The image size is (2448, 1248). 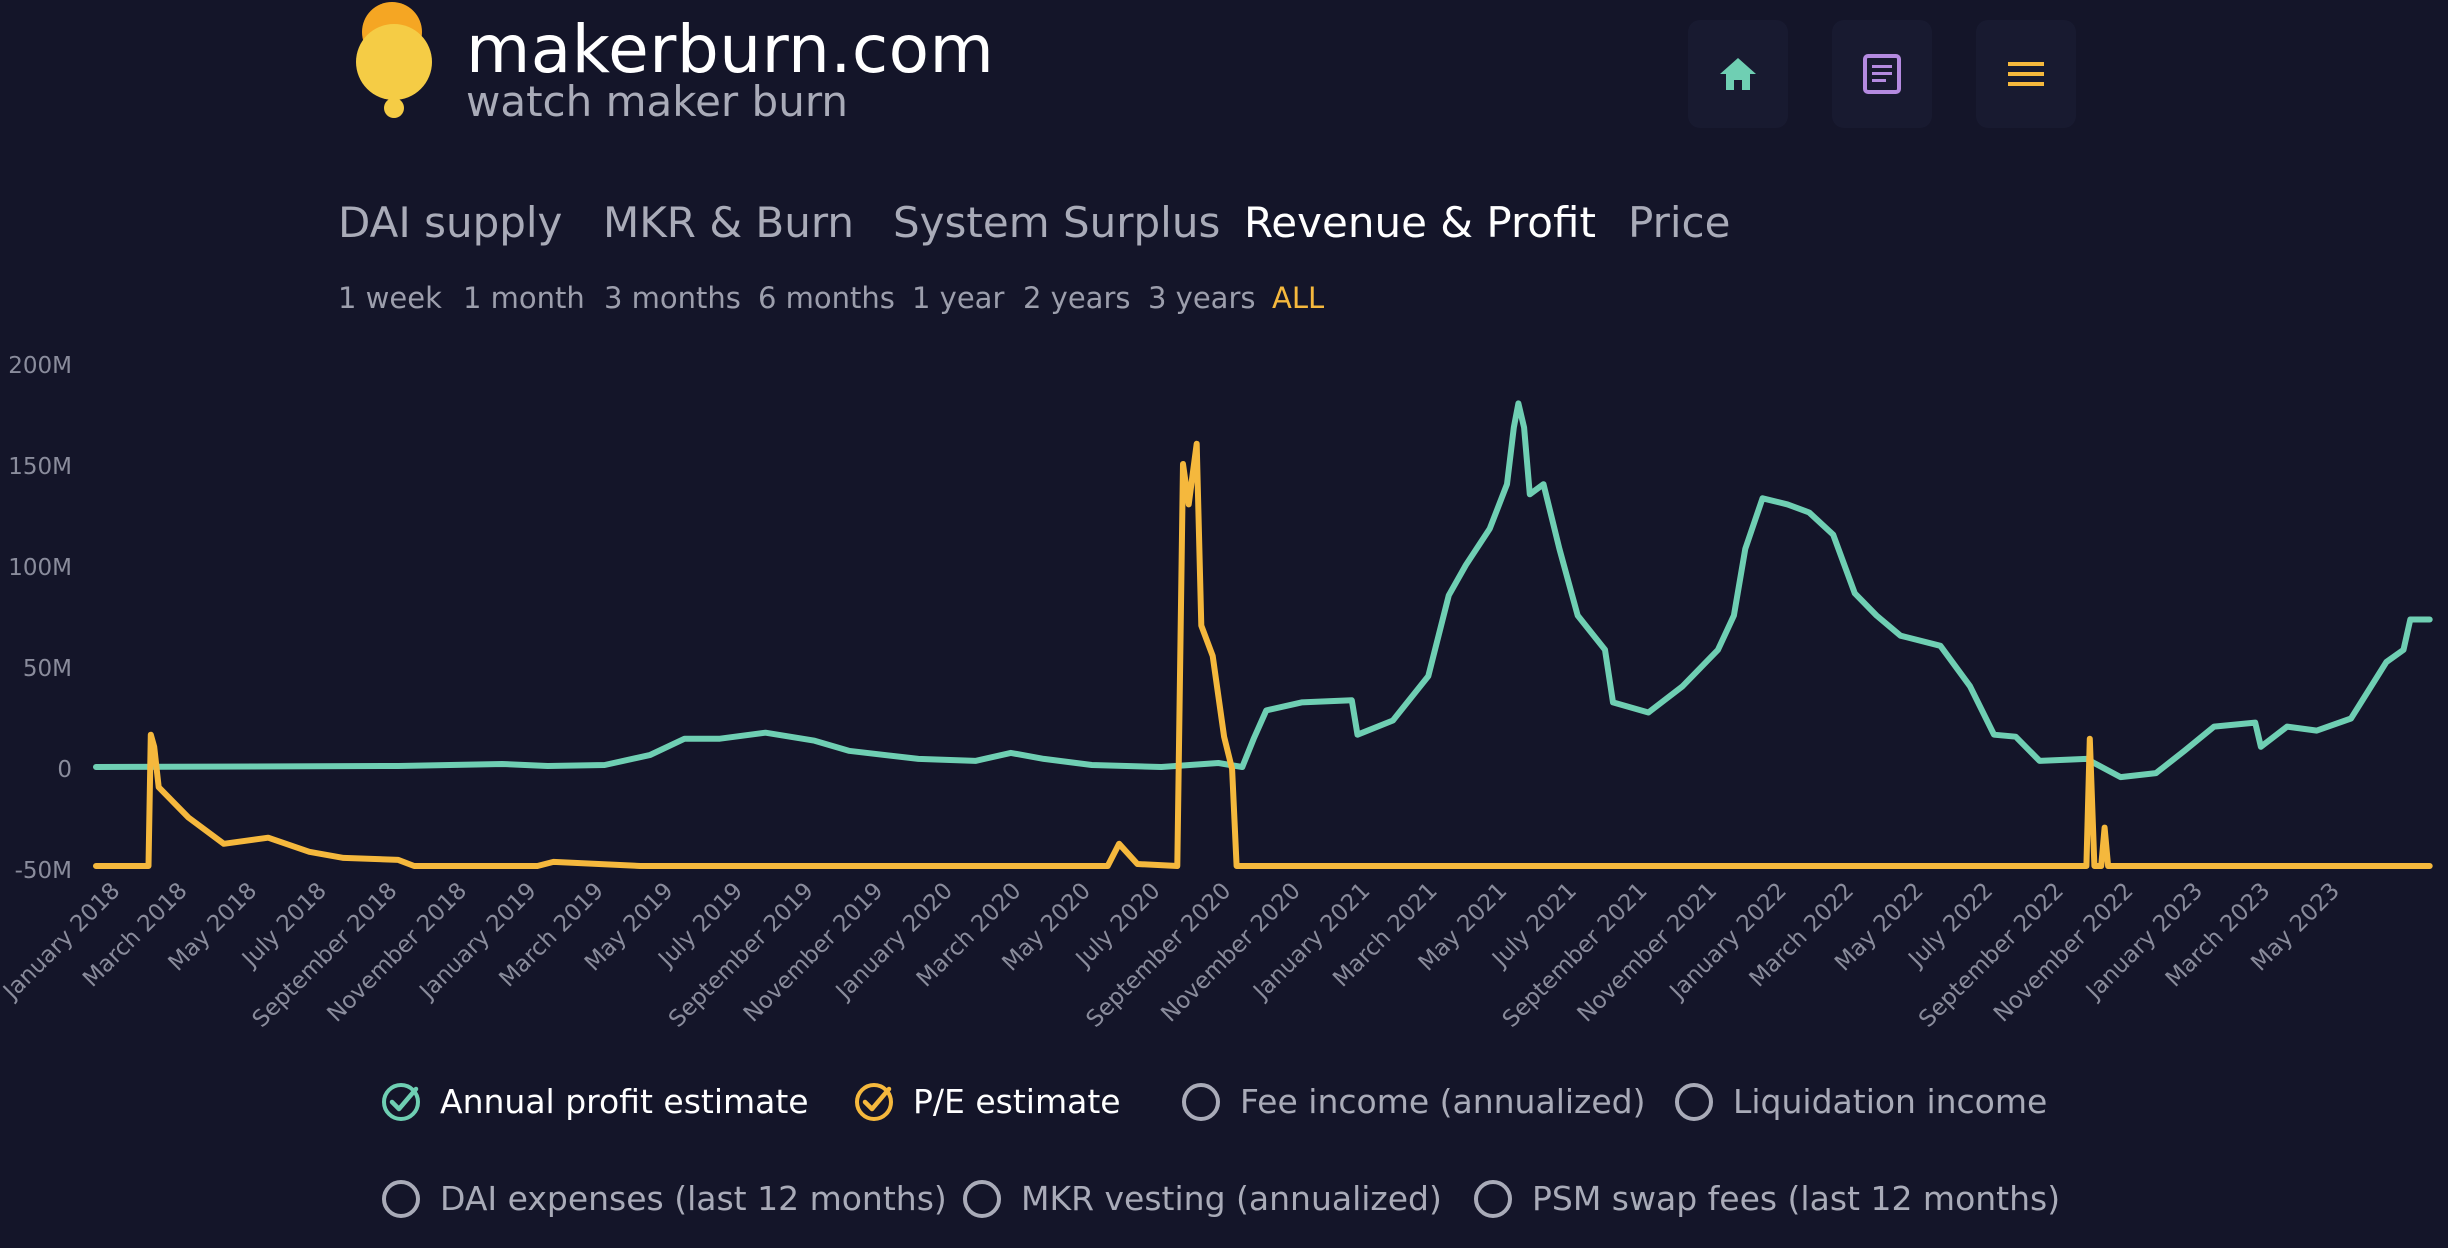 I want to click on legend-label: MKR vesting (annualized), so click(x=1231, y=1198).